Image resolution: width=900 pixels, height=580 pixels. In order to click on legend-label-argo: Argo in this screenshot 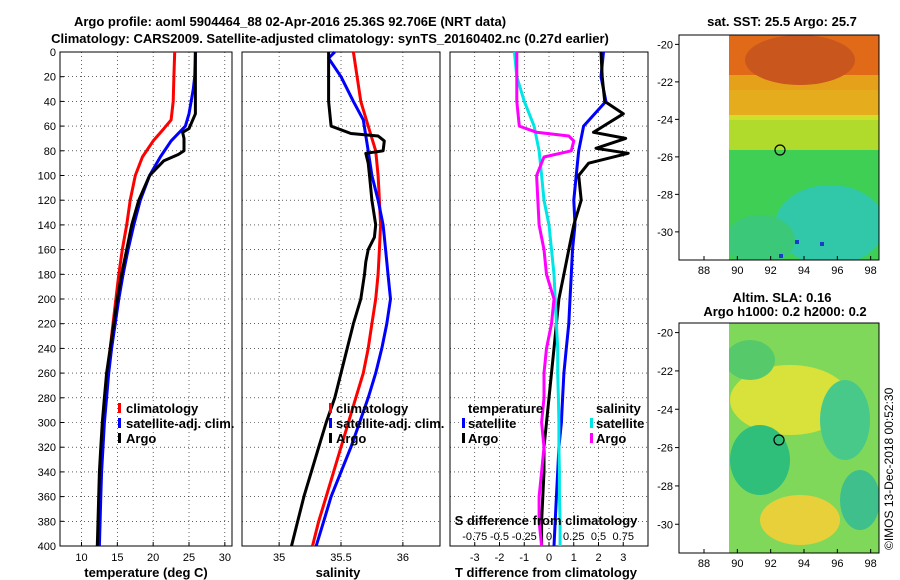, I will do `click(141, 438)`.